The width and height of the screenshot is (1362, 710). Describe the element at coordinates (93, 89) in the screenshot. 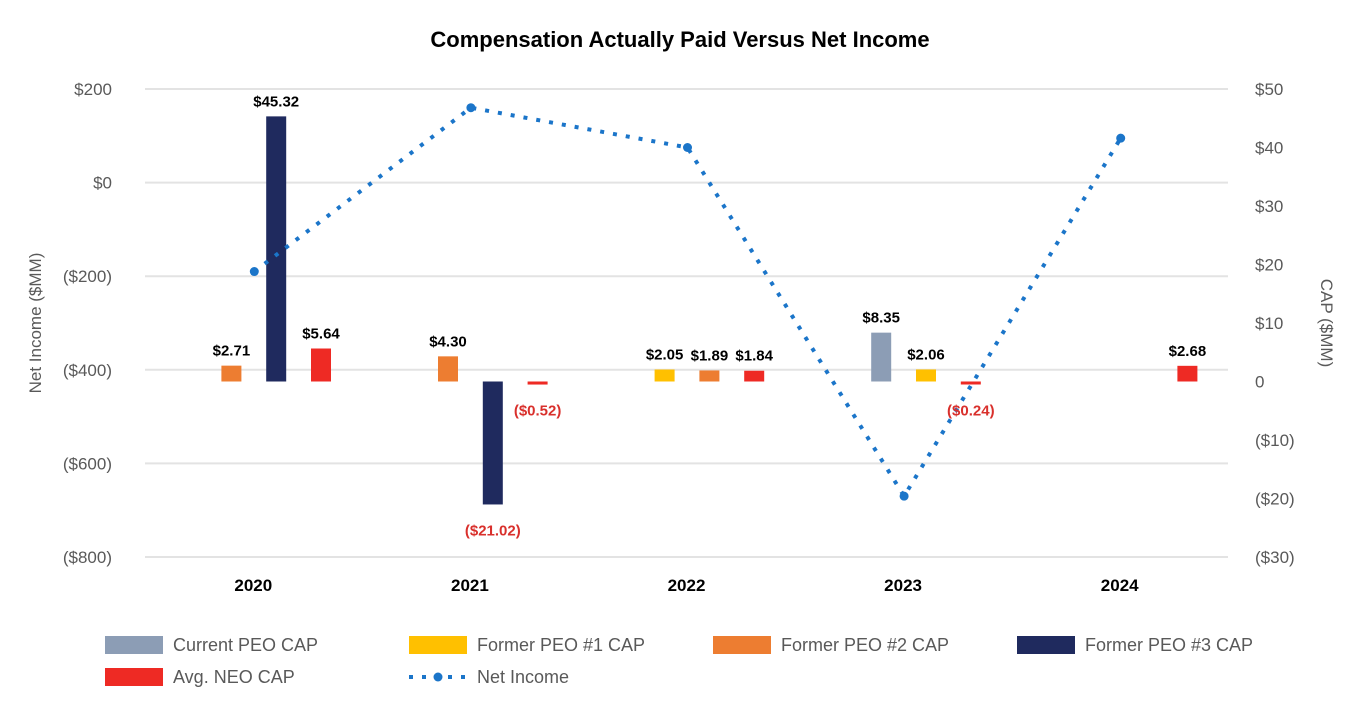

I see `left-tick-label: $200` at that location.